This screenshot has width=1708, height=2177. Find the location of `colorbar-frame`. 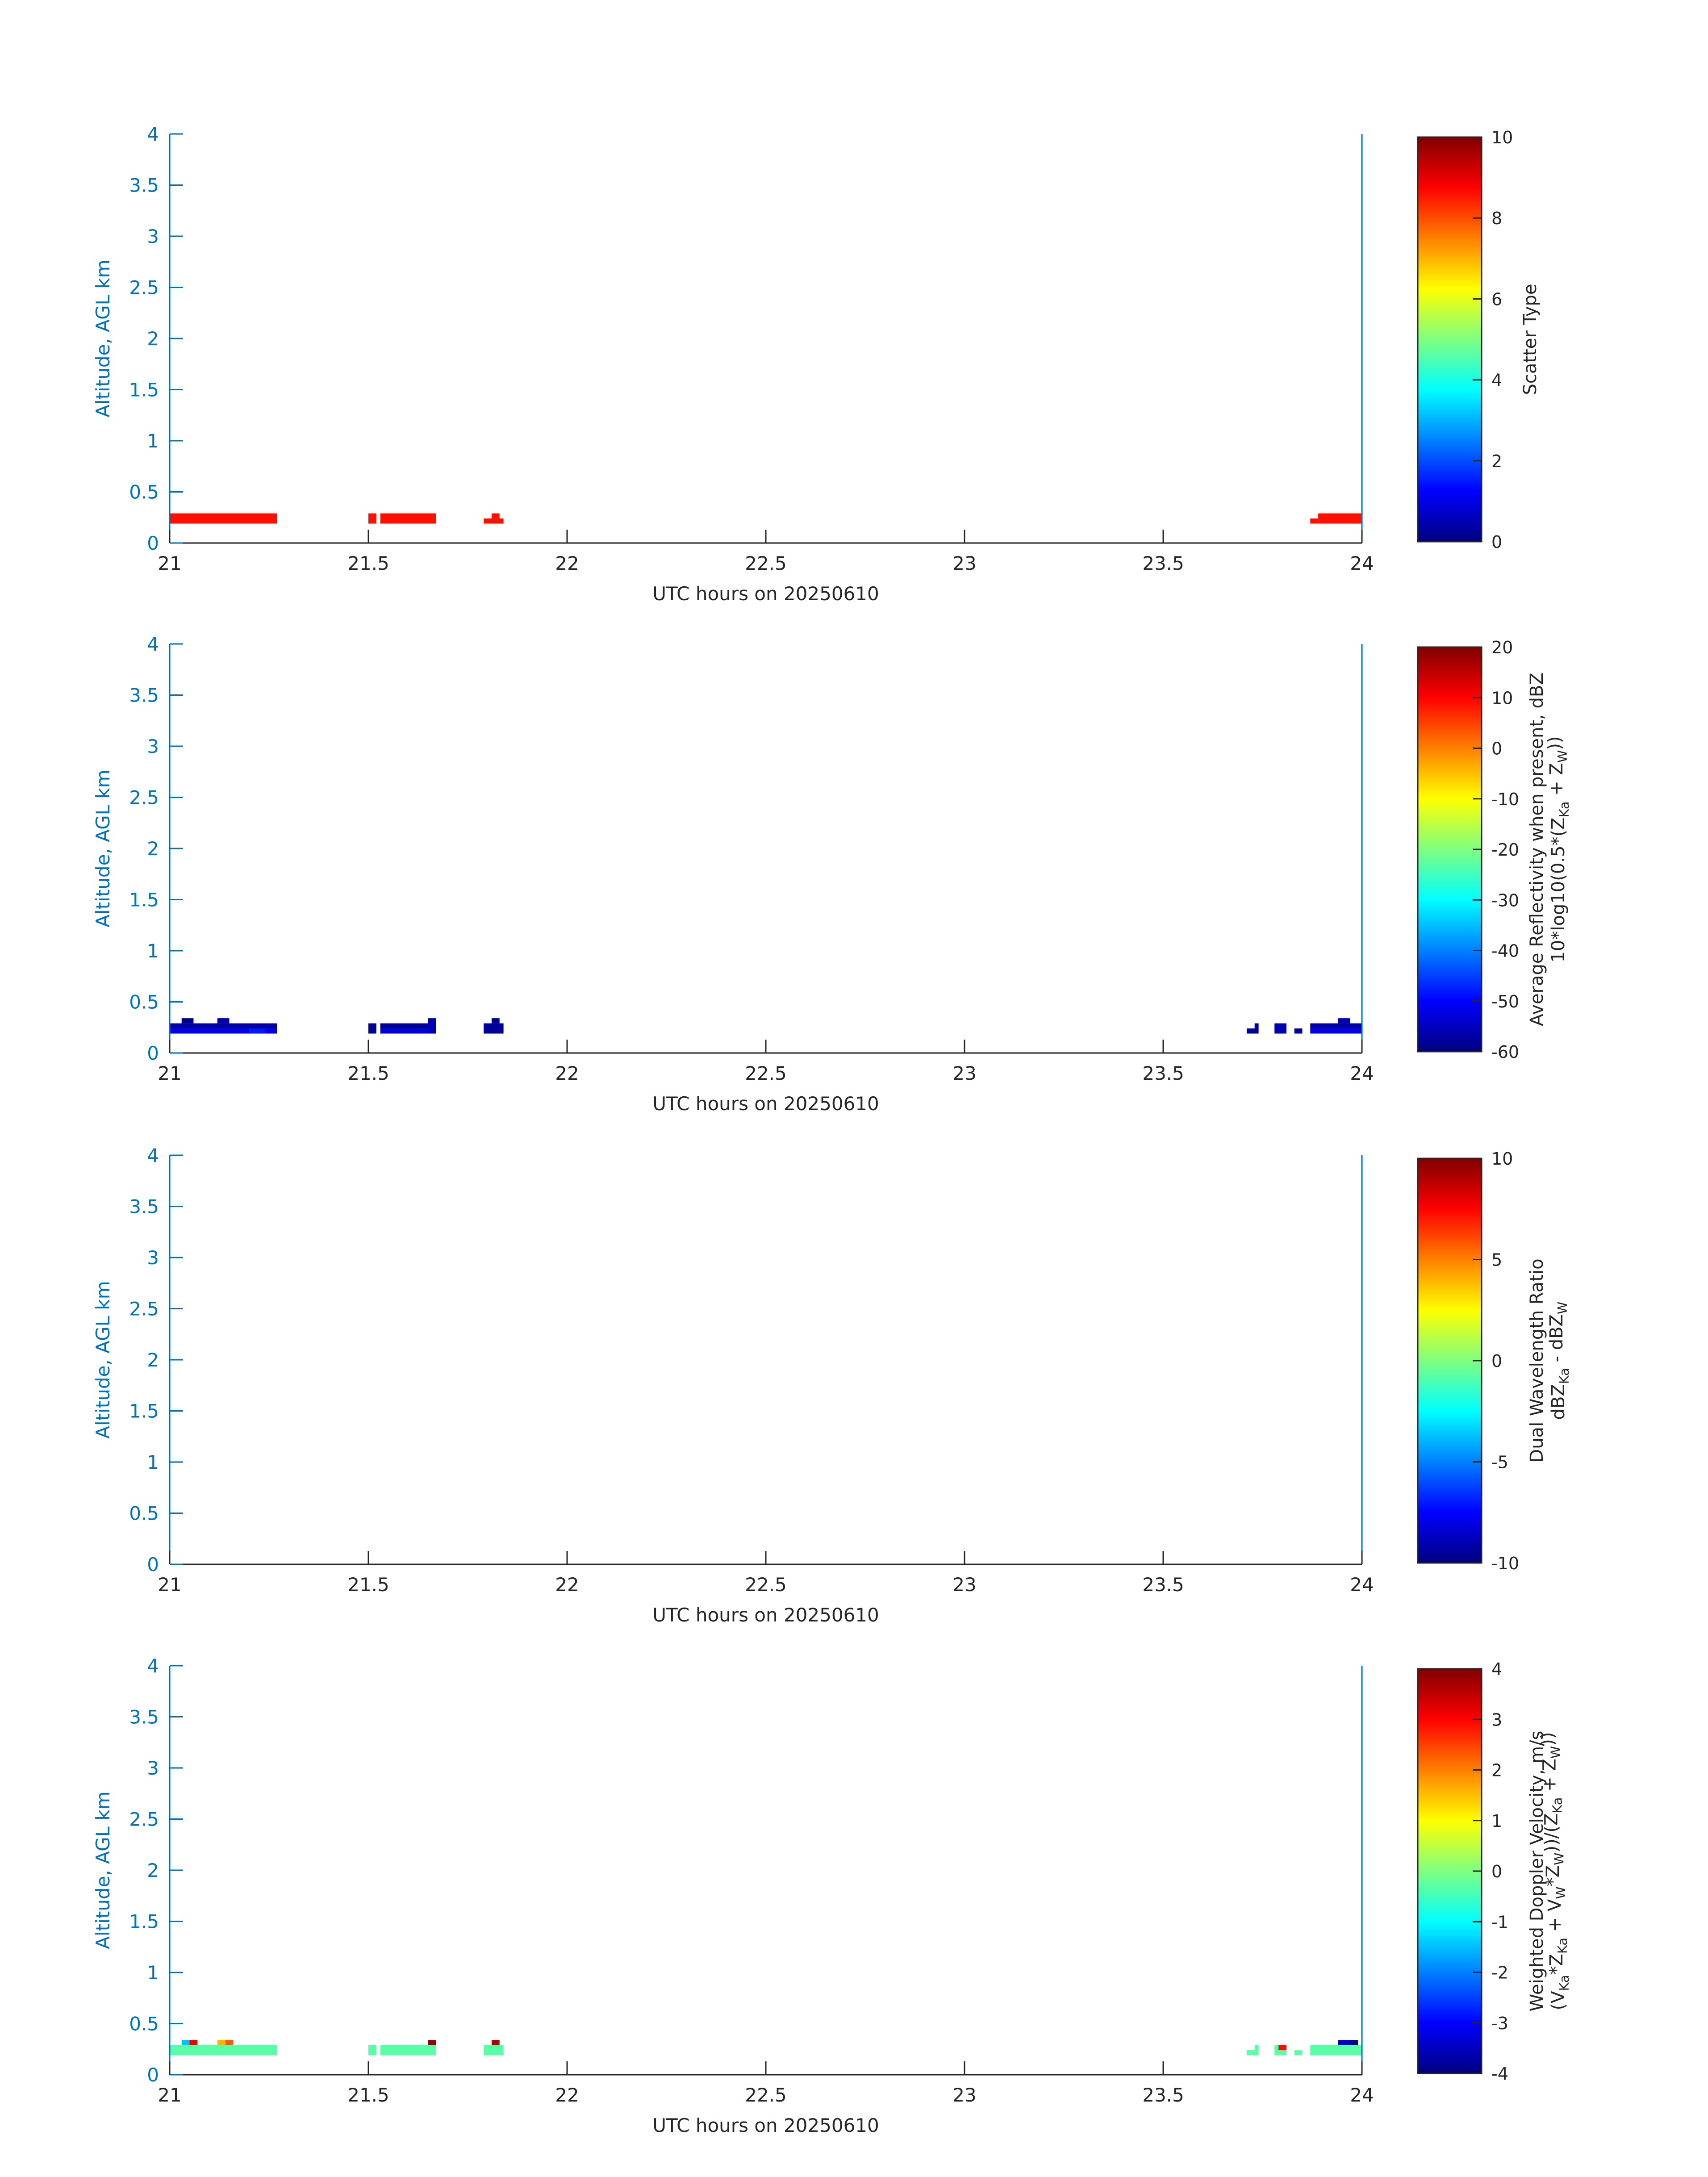

colorbar-frame is located at coordinates (1449, 339).